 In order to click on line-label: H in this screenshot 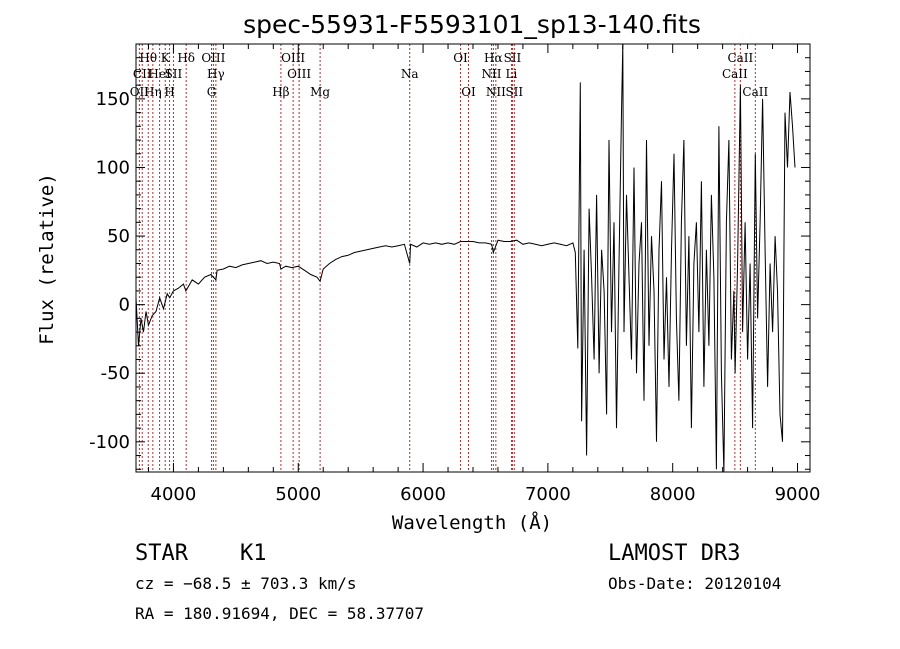, I will do `click(169, 92)`.